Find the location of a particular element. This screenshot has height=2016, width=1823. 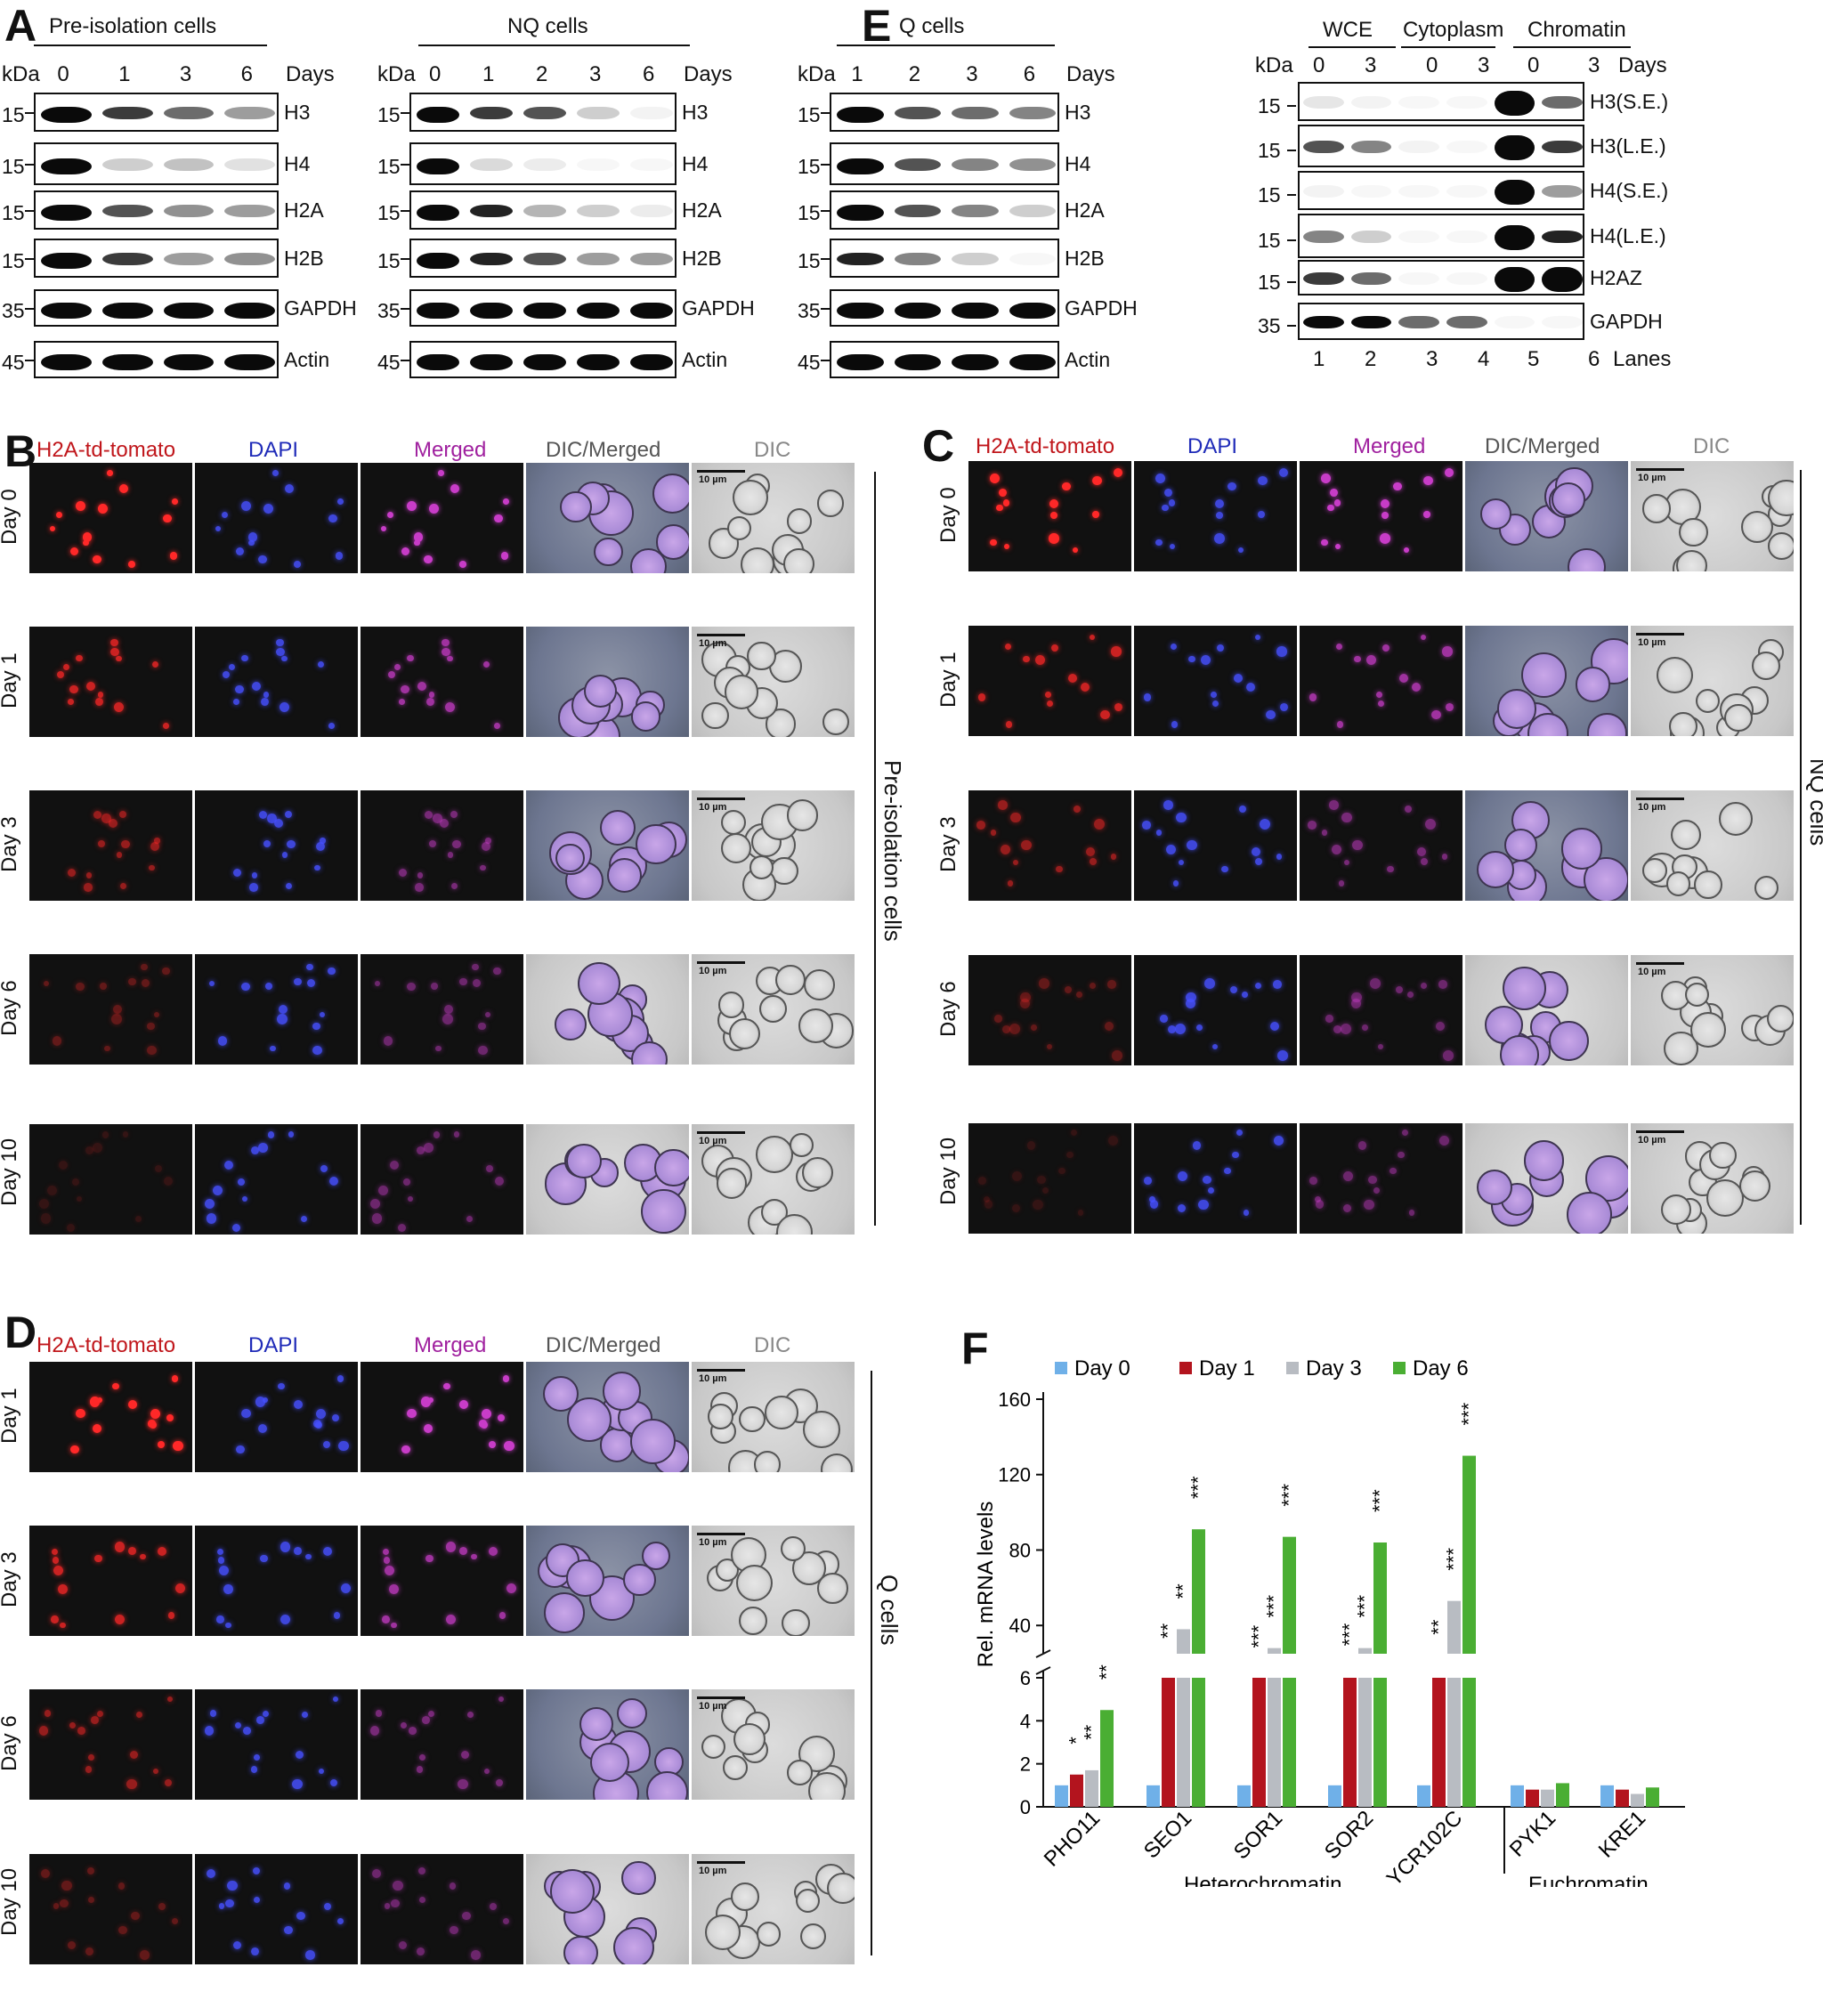

dic-merged-image is located at coordinates (607, 1581).